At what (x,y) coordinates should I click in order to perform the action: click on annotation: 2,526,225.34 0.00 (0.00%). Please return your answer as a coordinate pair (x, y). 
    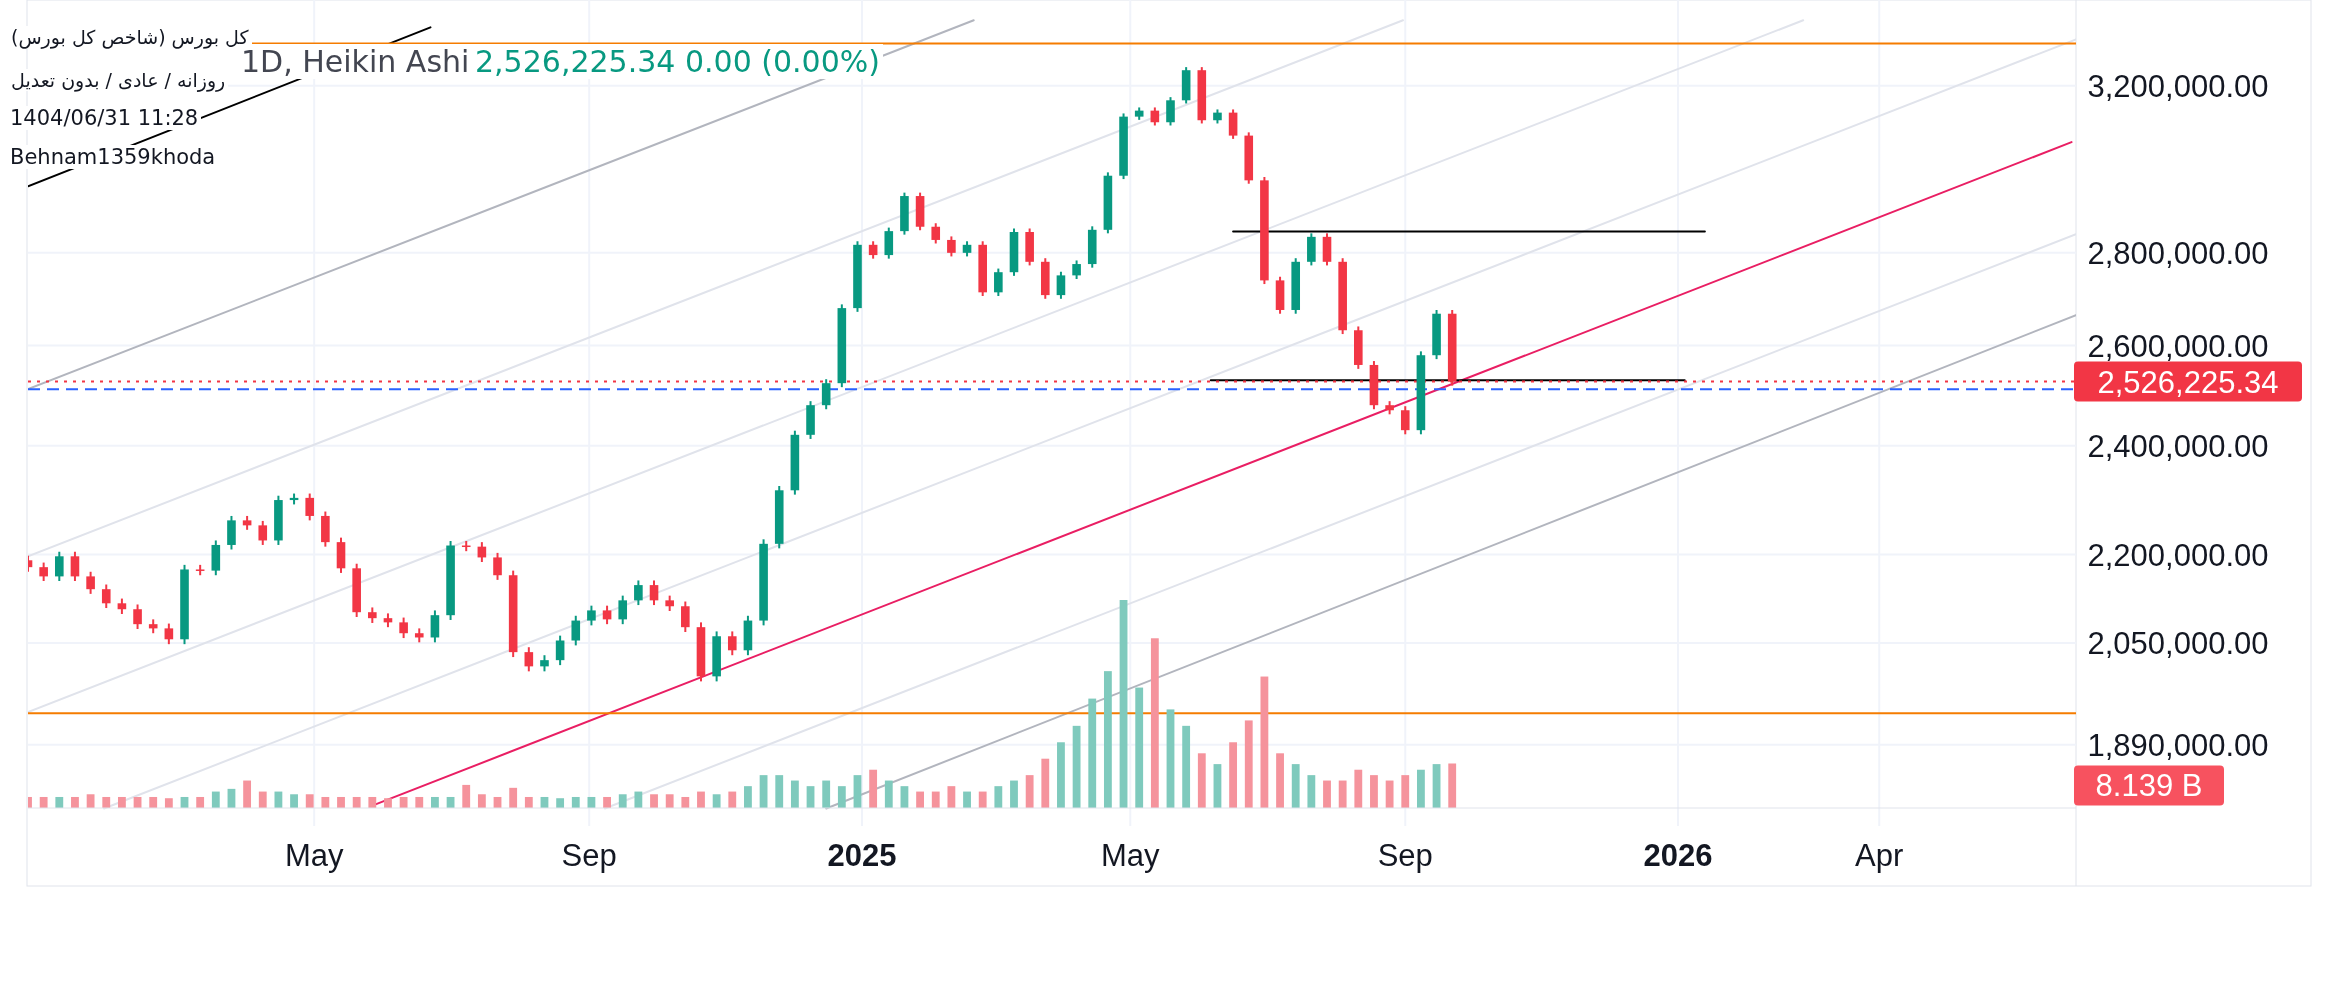
    Looking at the image, I should click on (677, 61).